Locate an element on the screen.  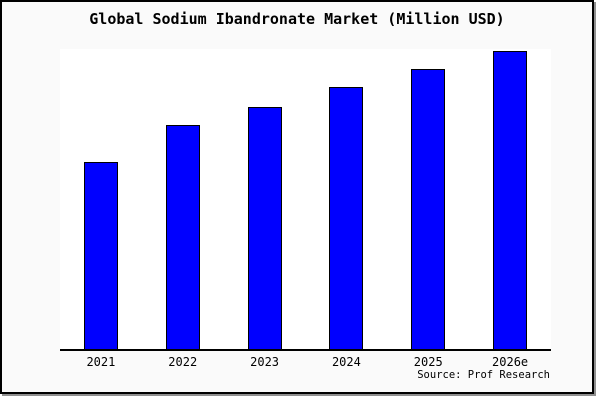
bar-2024 is located at coordinates (346, 218).